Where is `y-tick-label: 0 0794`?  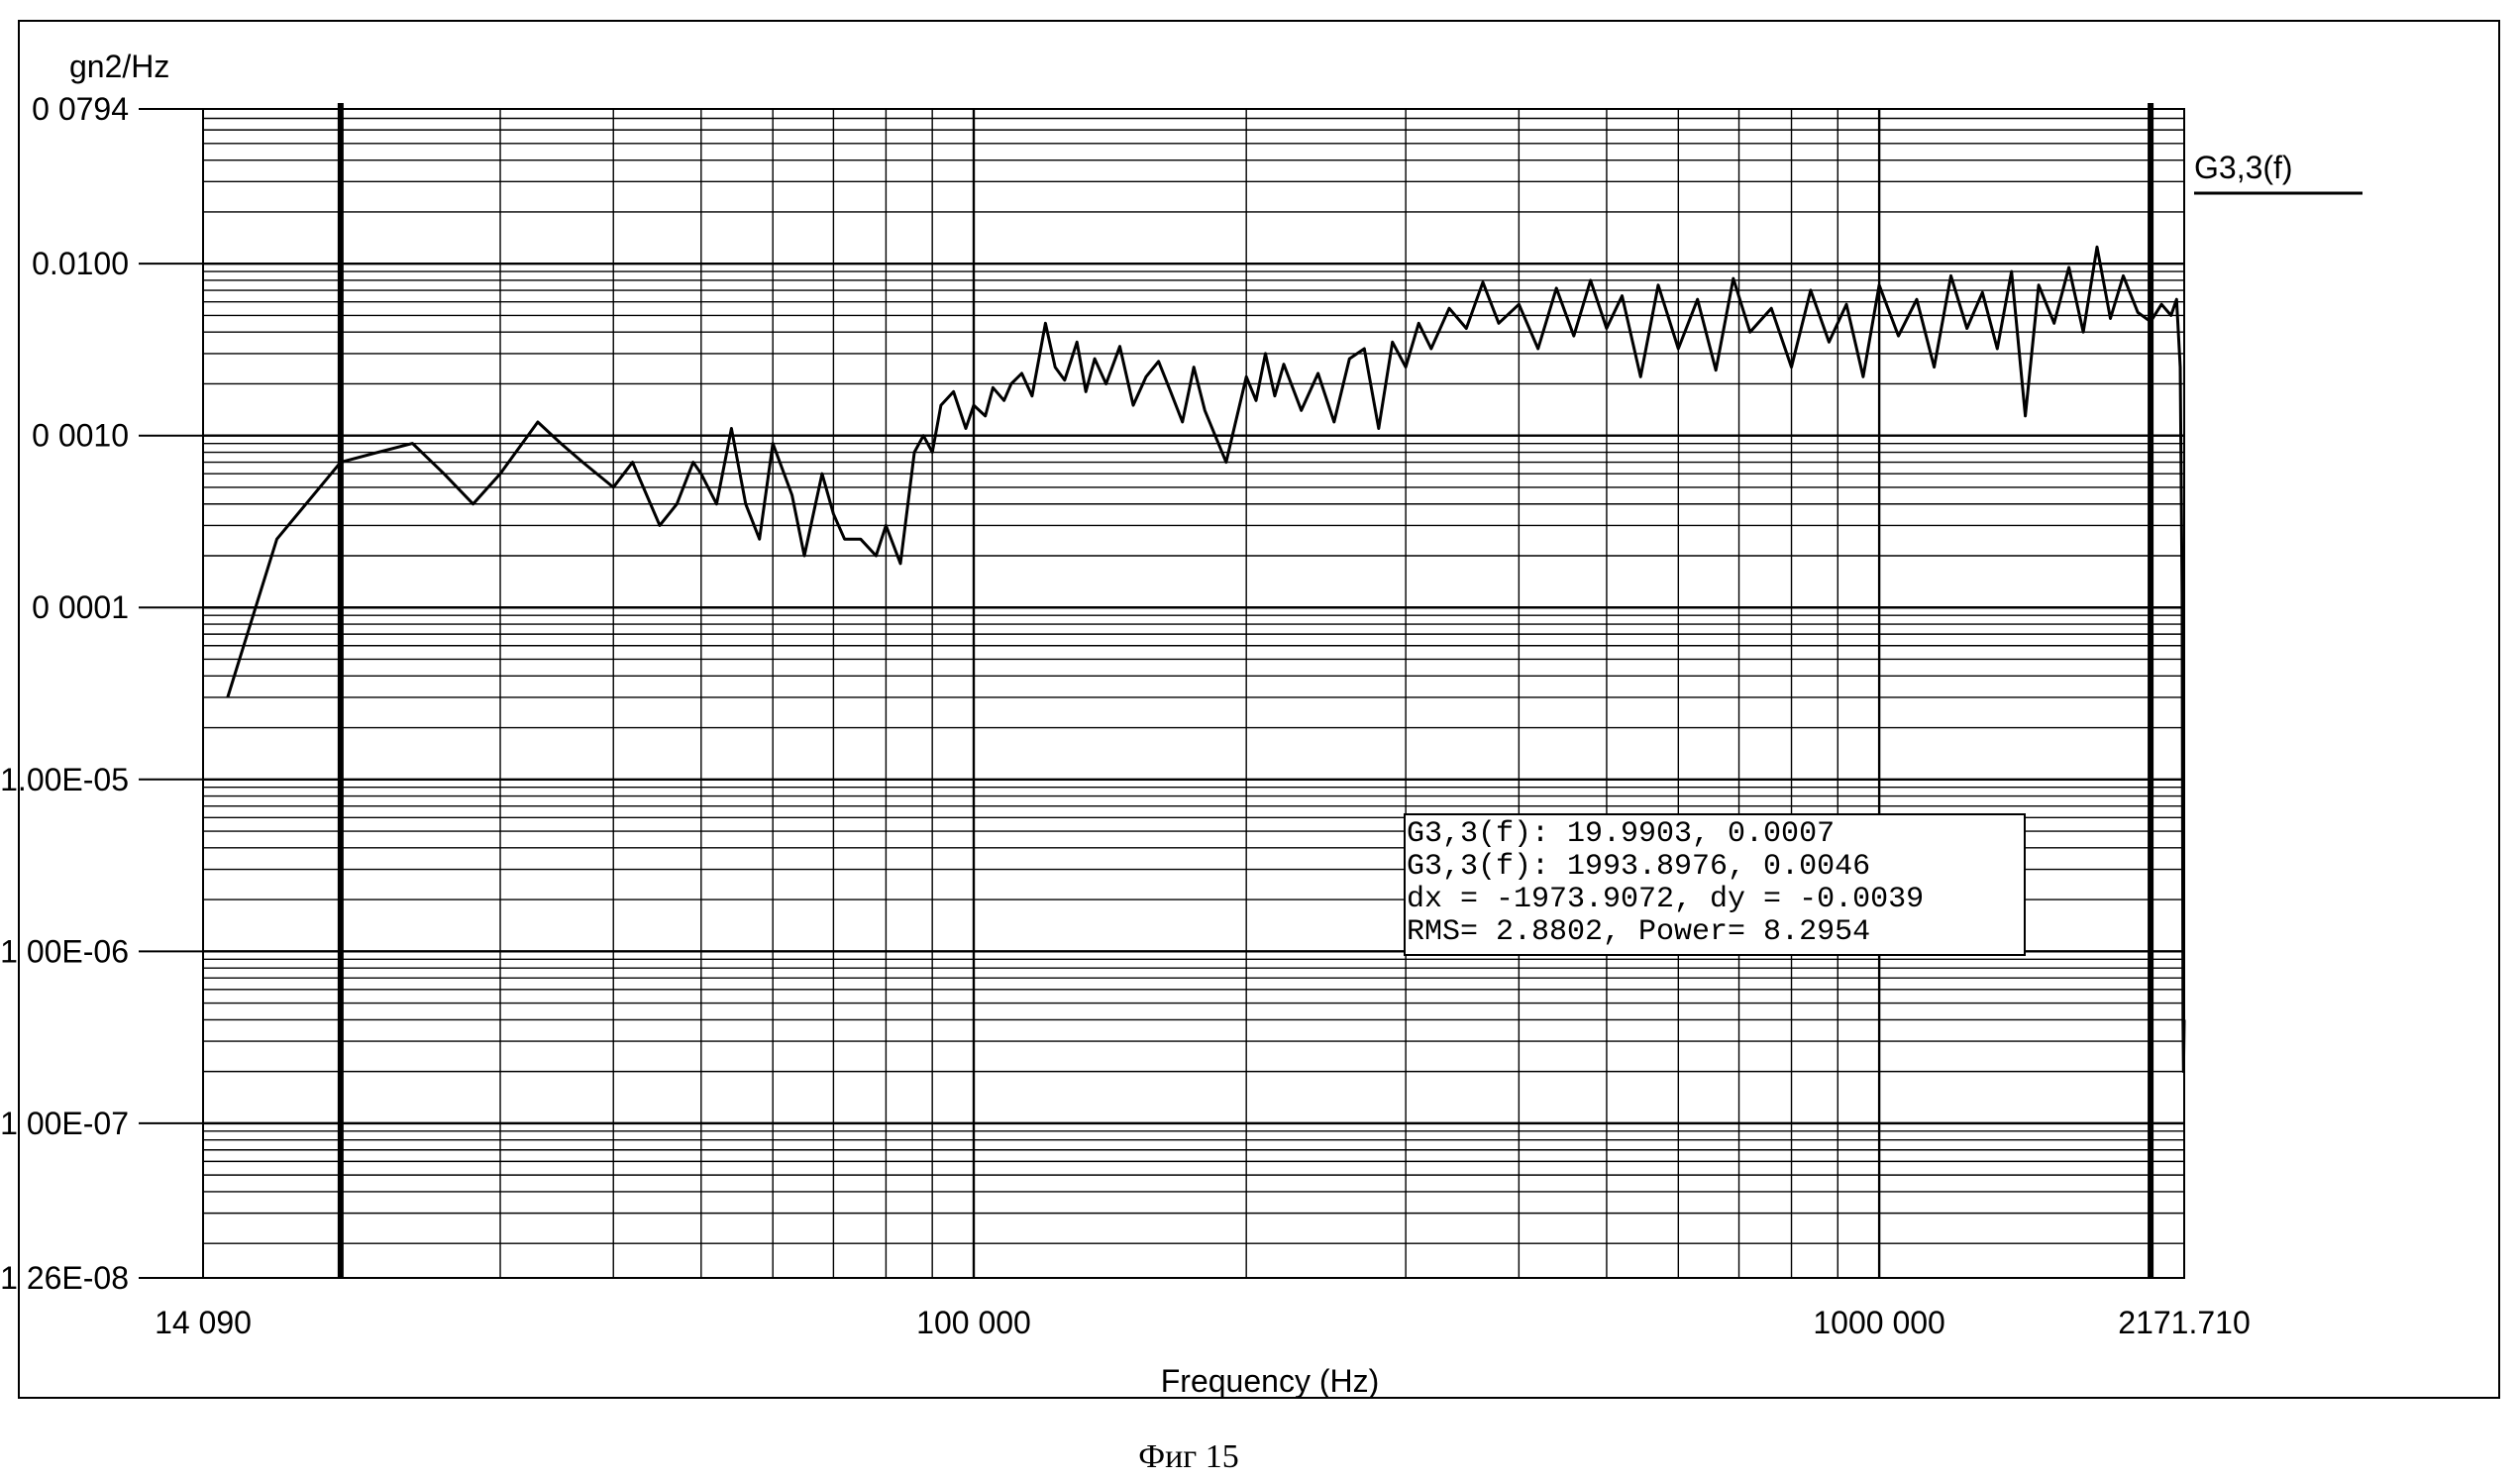 y-tick-label: 0 0794 is located at coordinates (80, 109).